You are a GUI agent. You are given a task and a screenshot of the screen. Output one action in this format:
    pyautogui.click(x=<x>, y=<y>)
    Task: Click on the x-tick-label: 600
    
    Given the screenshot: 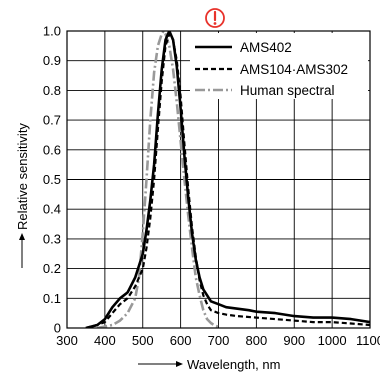 What is the action you would take?
    pyautogui.click(x=181, y=340)
    